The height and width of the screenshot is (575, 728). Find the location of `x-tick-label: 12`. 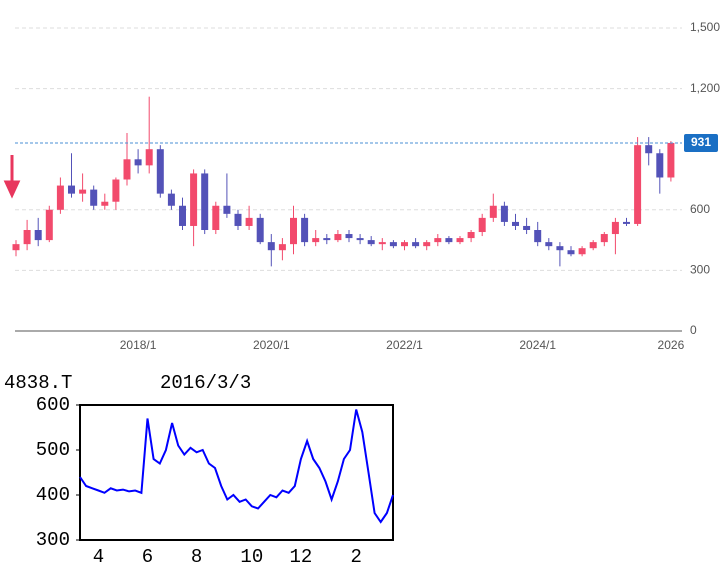

x-tick-label: 12 is located at coordinates (301, 557).